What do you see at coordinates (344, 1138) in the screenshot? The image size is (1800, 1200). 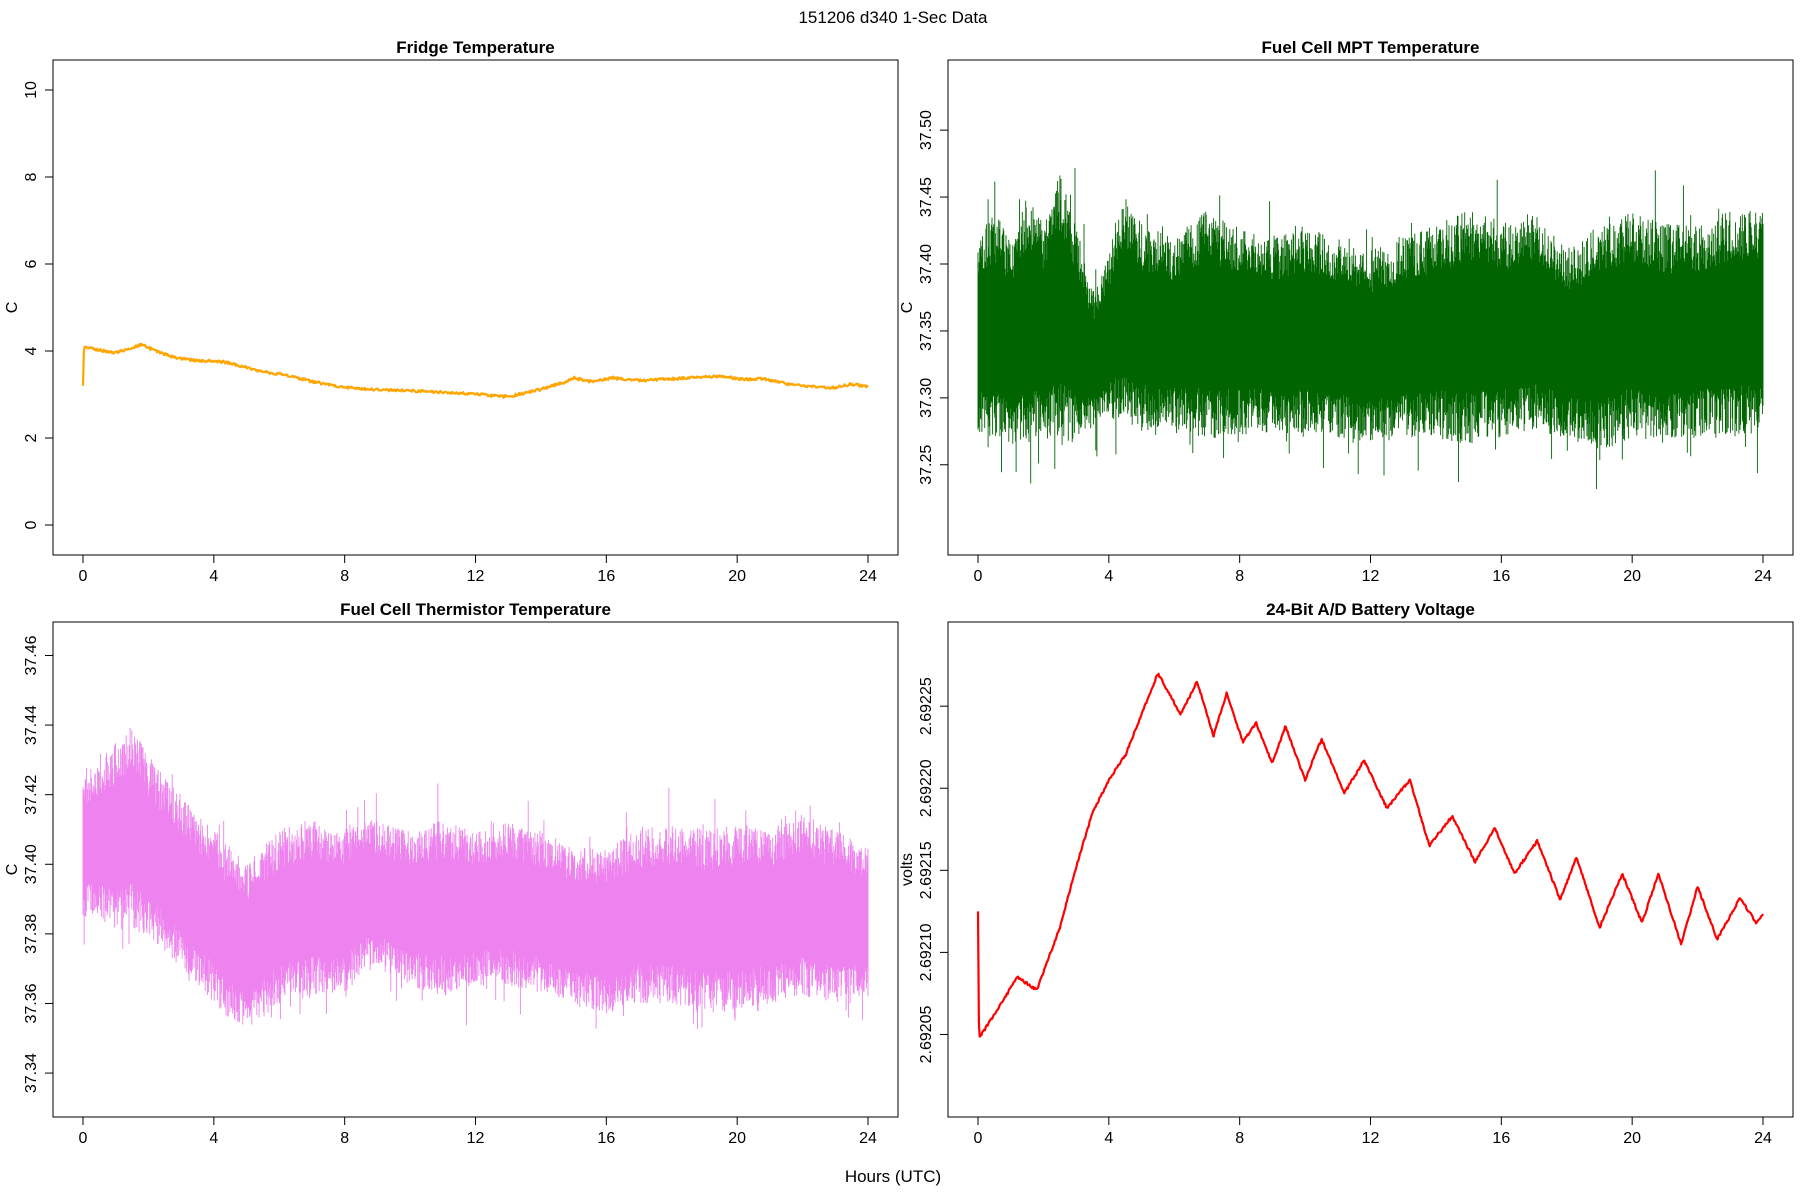 I see `chart2-x-tick-label: 8` at bounding box center [344, 1138].